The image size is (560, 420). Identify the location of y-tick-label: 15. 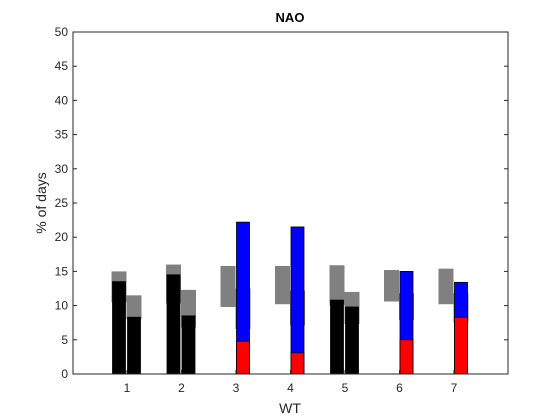
(62, 271).